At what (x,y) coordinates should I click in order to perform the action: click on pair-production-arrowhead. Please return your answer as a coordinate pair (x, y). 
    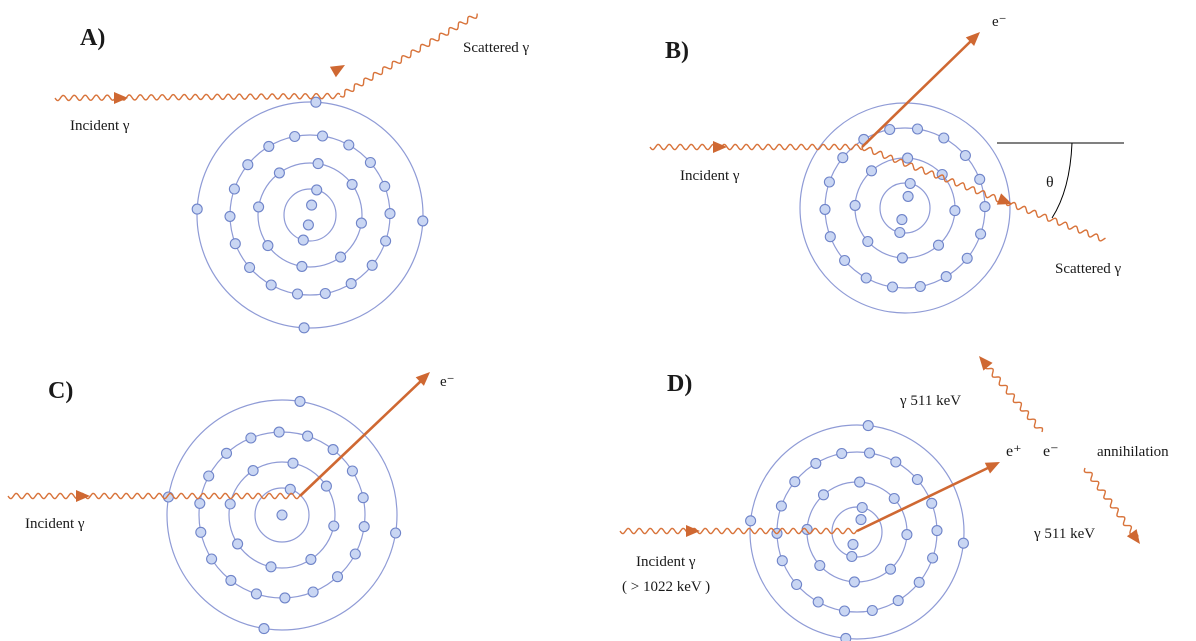
    Looking at the image, I should click on (992, 468).